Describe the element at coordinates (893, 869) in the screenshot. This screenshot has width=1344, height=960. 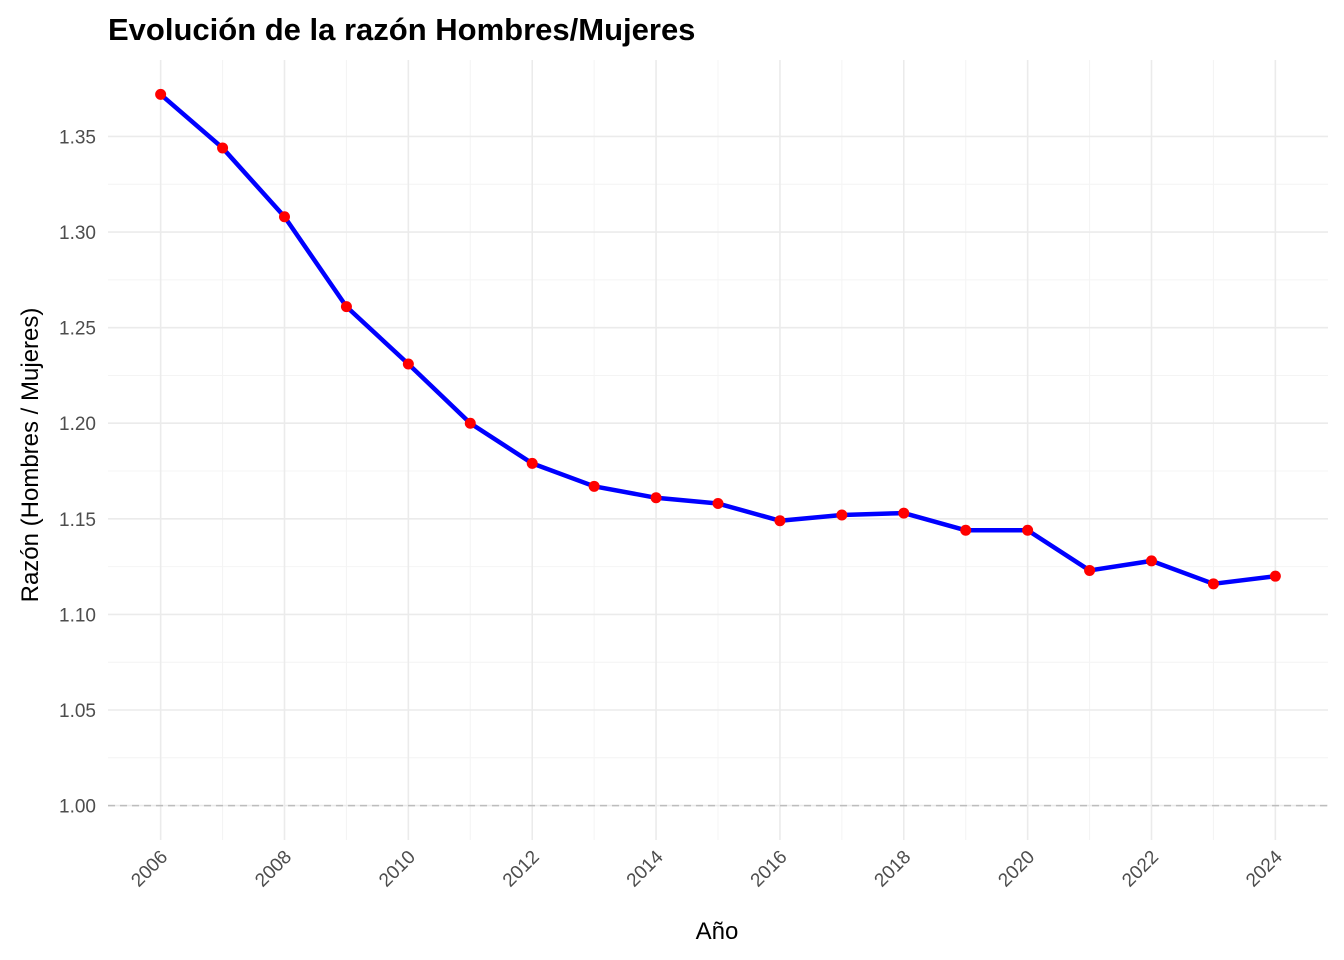
I see `x-tick-label: 2018` at that location.